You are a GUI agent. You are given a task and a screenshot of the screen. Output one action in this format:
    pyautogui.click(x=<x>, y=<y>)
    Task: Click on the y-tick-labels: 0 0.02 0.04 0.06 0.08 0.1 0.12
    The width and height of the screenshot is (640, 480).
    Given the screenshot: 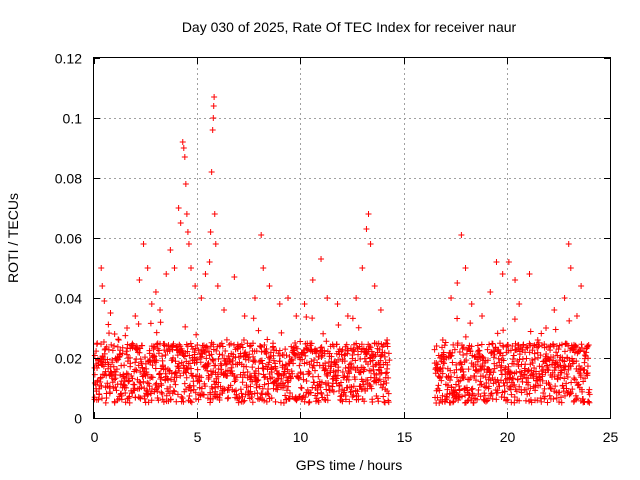 What is the action you would take?
    pyautogui.click(x=68, y=239)
    